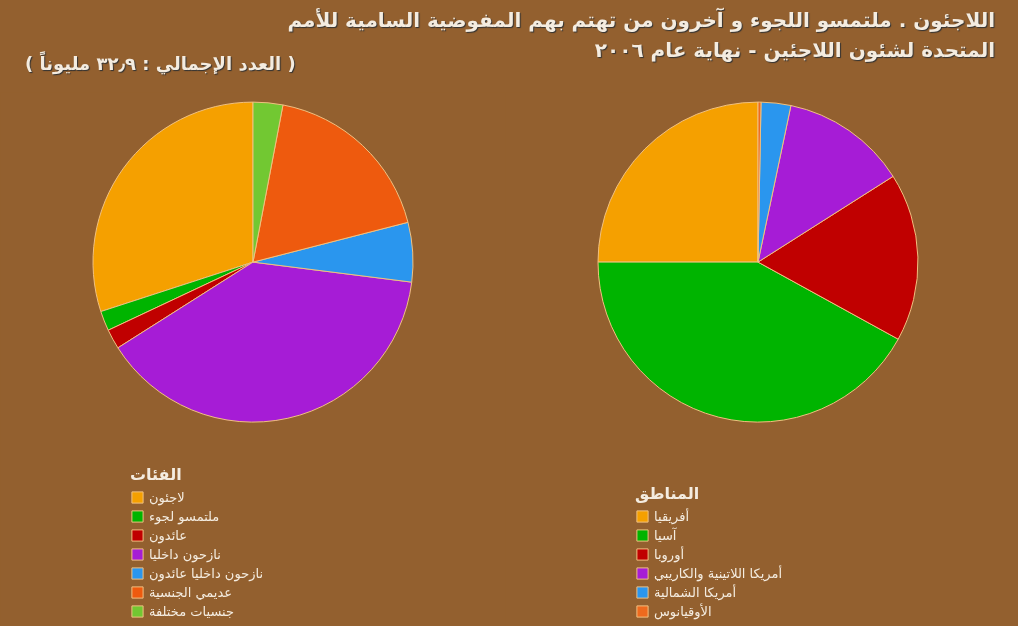 The width and height of the screenshot is (1018, 626). What do you see at coordinates (191, 611) in the screenshot?
I see `legend-label: جنسيات مختلفة` at bounding box center [191, 611].